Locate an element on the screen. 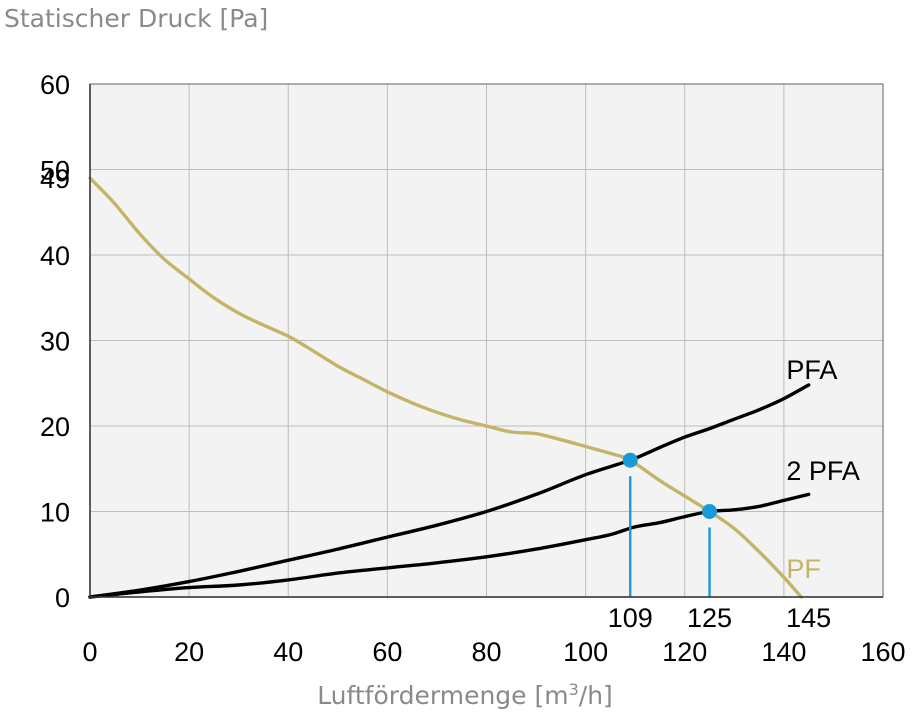 This screenshot has width=916, height=721. operating-point-label: 125 is located at coordinates (709, 618).